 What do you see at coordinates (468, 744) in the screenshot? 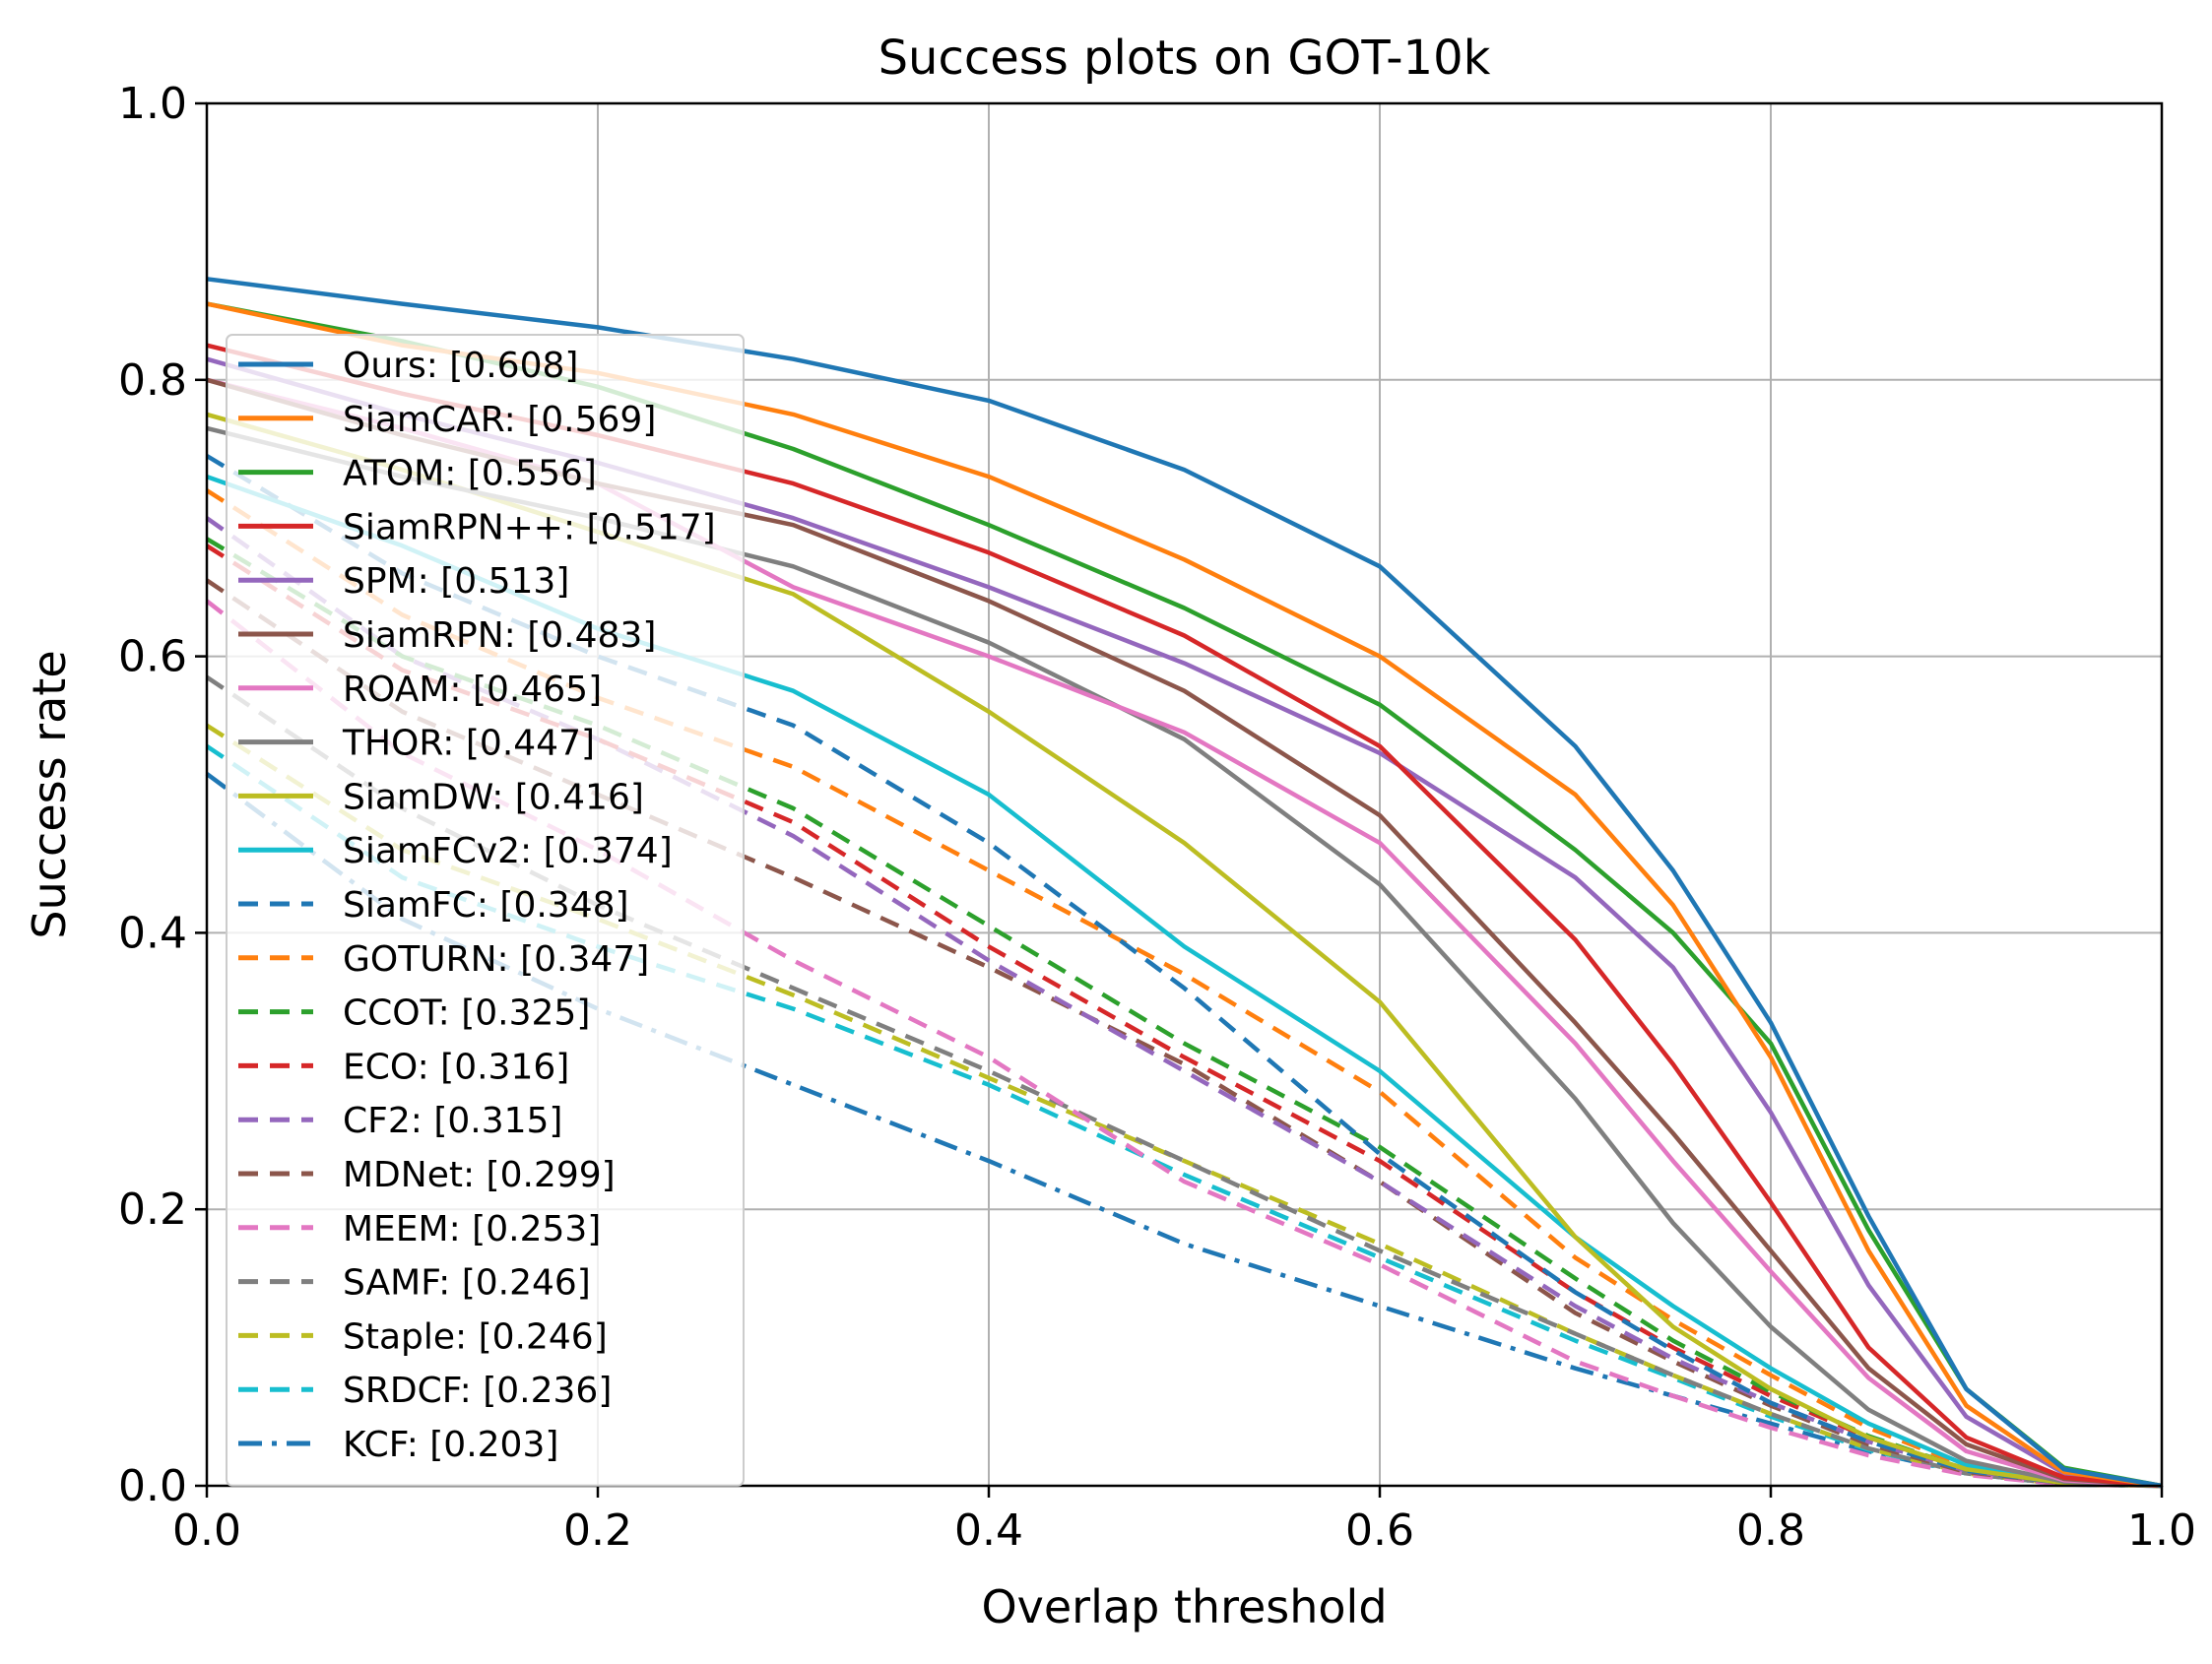
I see `legend-label: THOR: [0.447]` at bounding box center [468, 744].